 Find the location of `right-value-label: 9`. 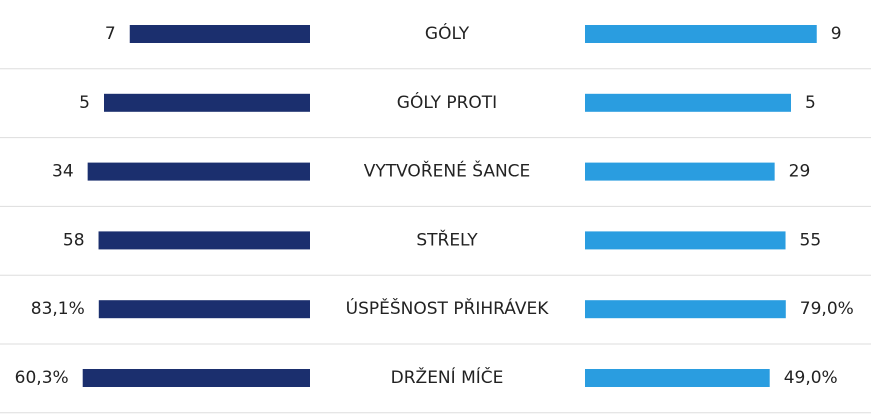

right-value-label: 9 is located at coordinates (836, 34).